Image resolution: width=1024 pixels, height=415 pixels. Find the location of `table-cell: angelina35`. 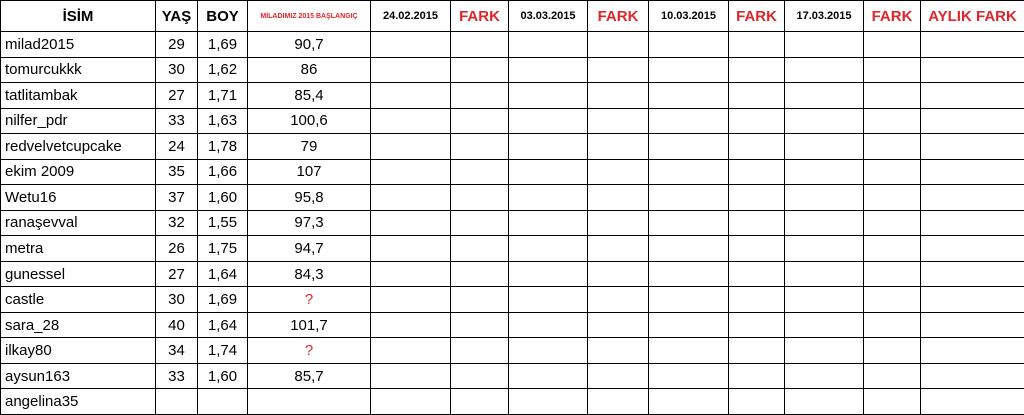

table-cell: angelina35 is located at coordinates (78, 401).